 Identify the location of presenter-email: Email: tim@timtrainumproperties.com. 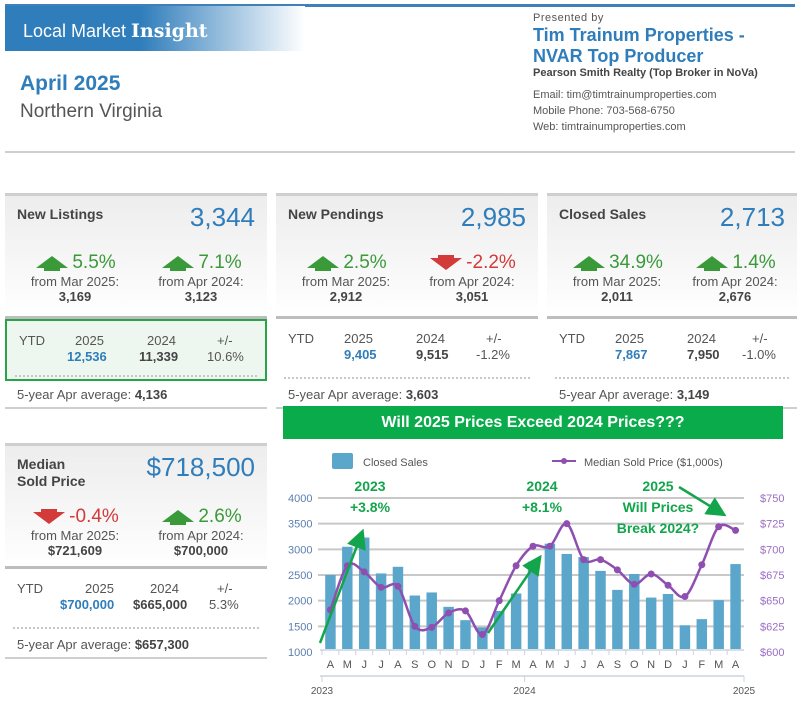
(625, 95).